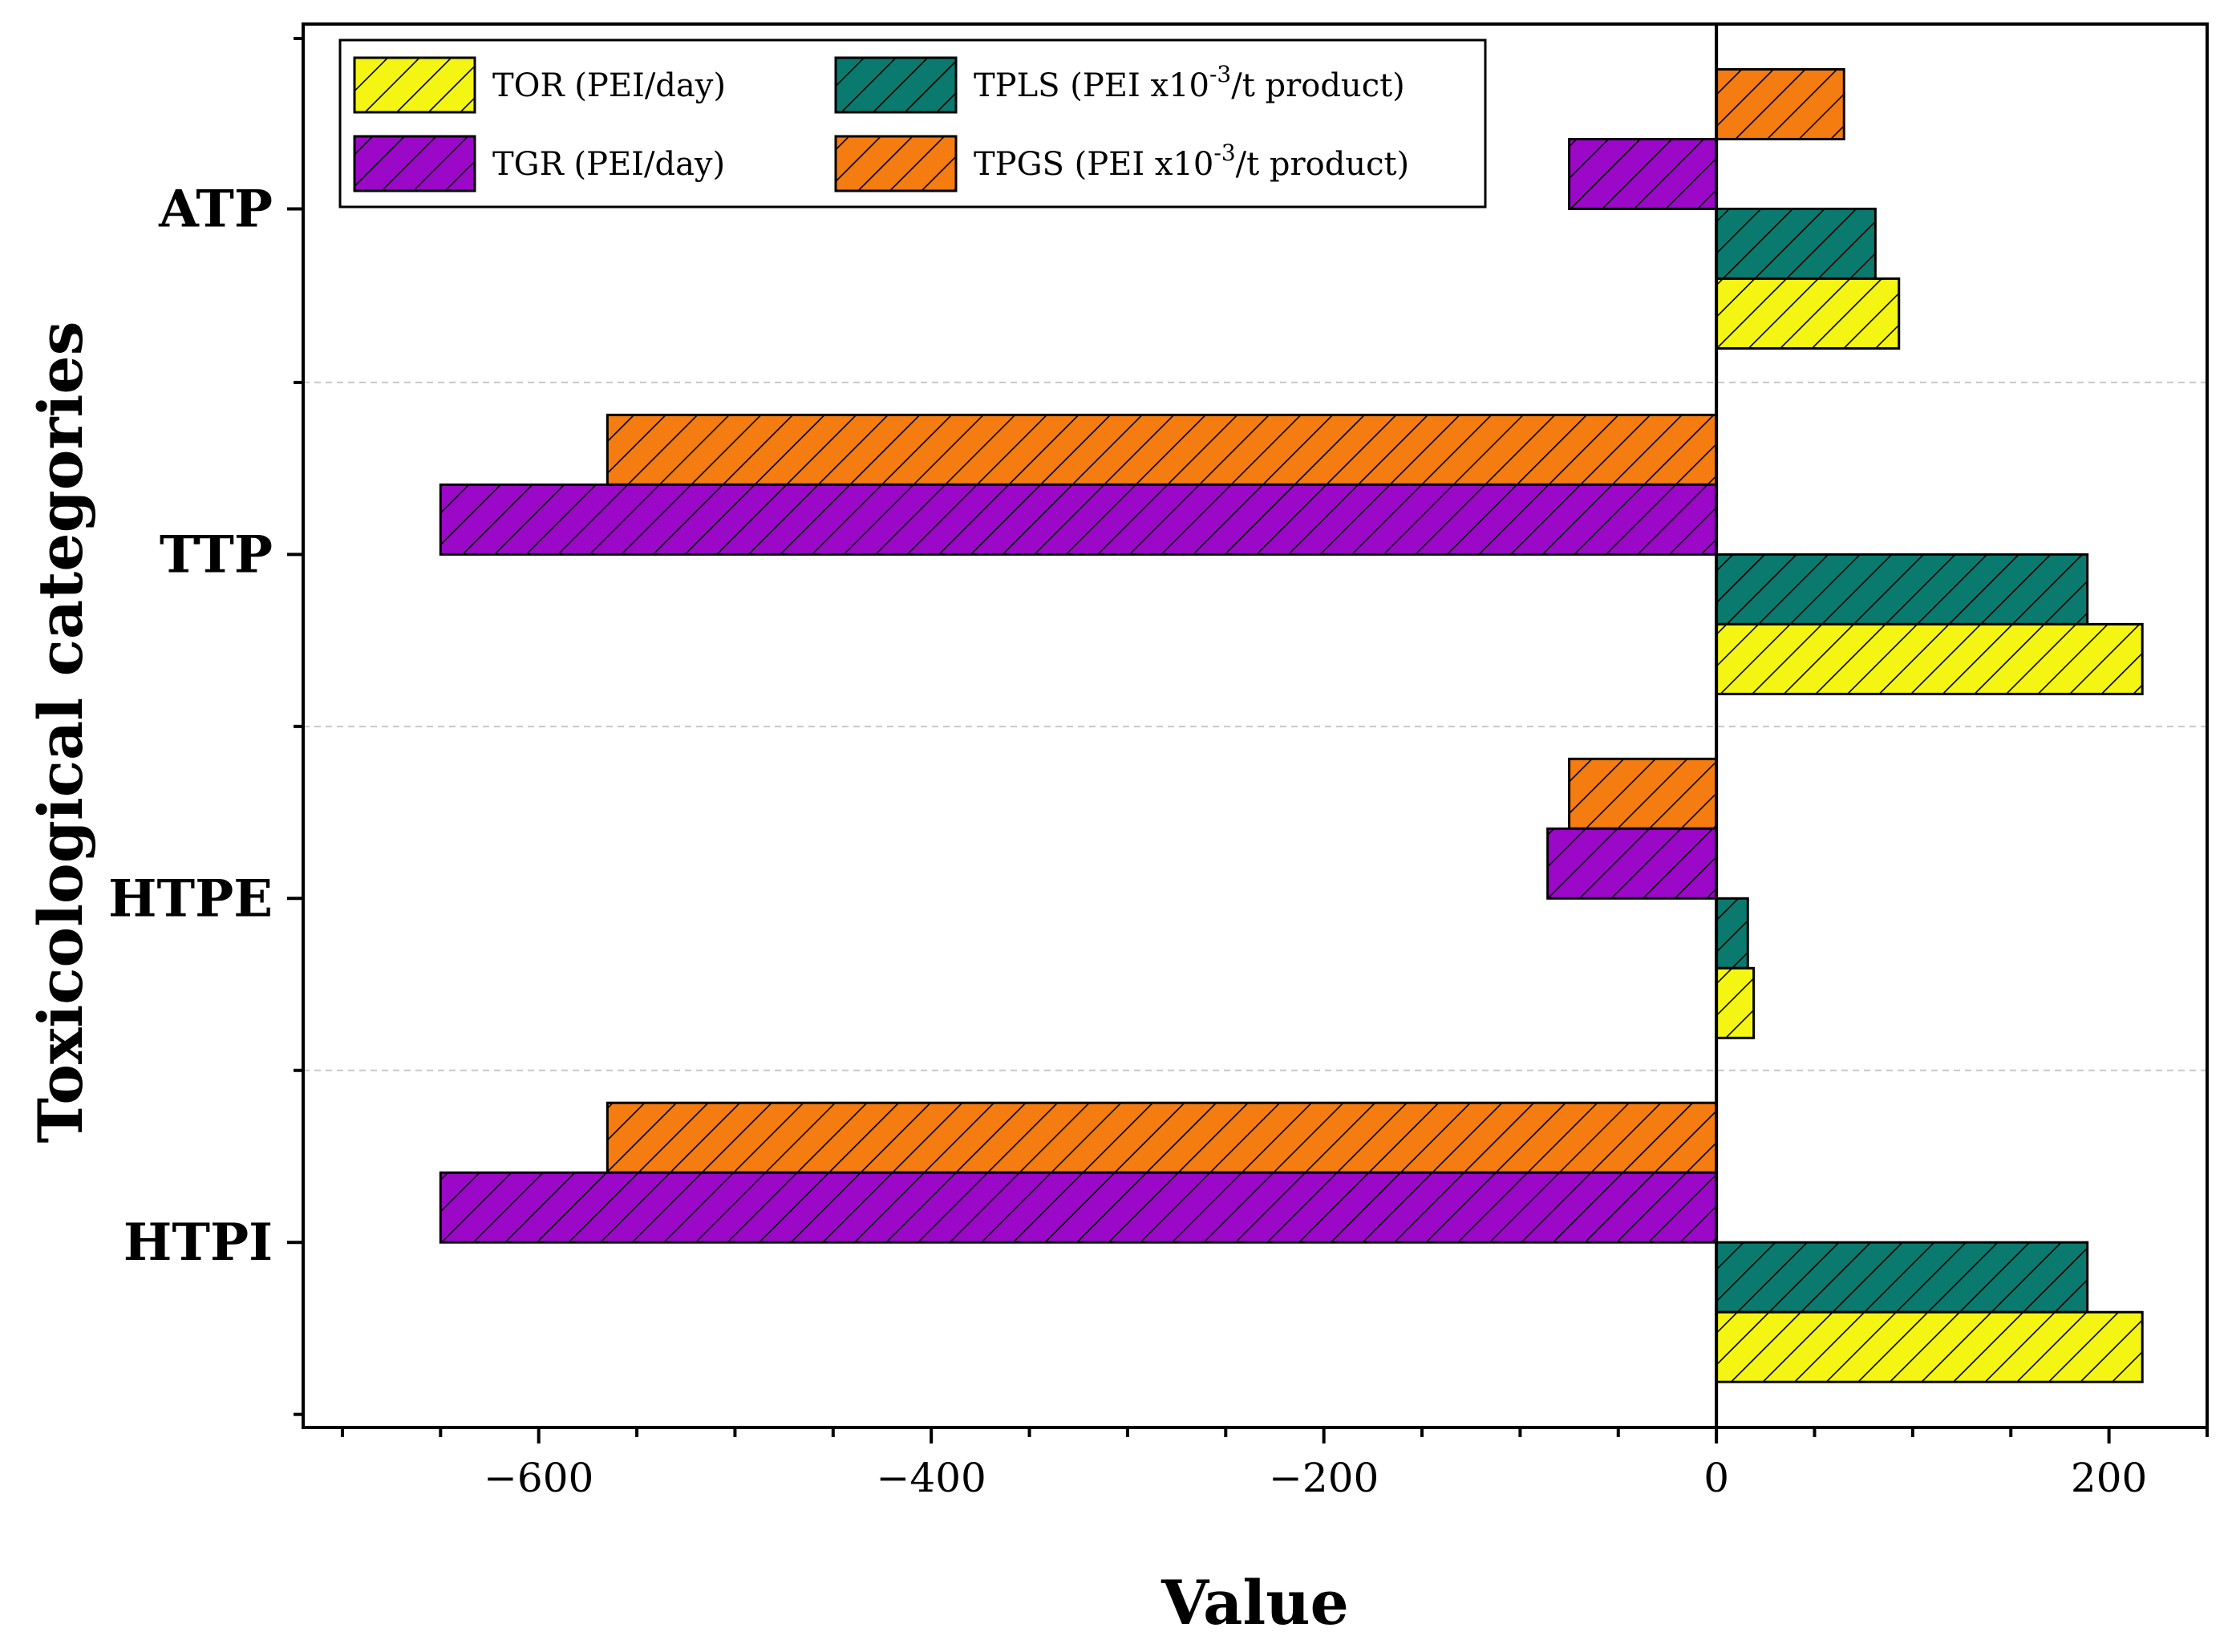 Image resolution: width=2240 pixels, height=1652 pixels. I want to click on x-tick-label: 0, so click(1716, 1478).